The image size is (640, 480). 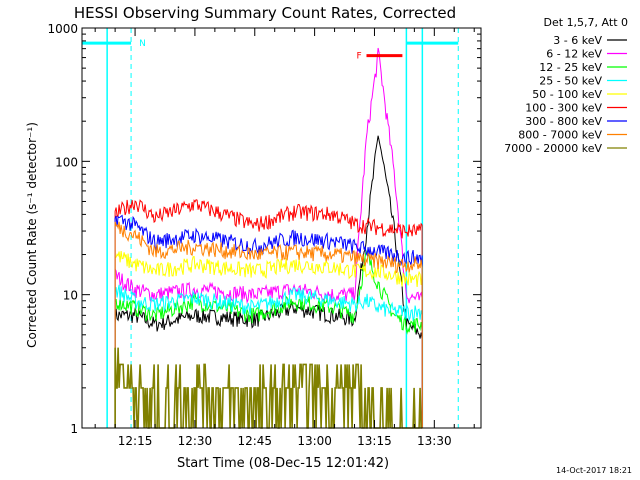 I want to click on legend-label-1: 6 - 12 keV, so click(x=574, y=54).